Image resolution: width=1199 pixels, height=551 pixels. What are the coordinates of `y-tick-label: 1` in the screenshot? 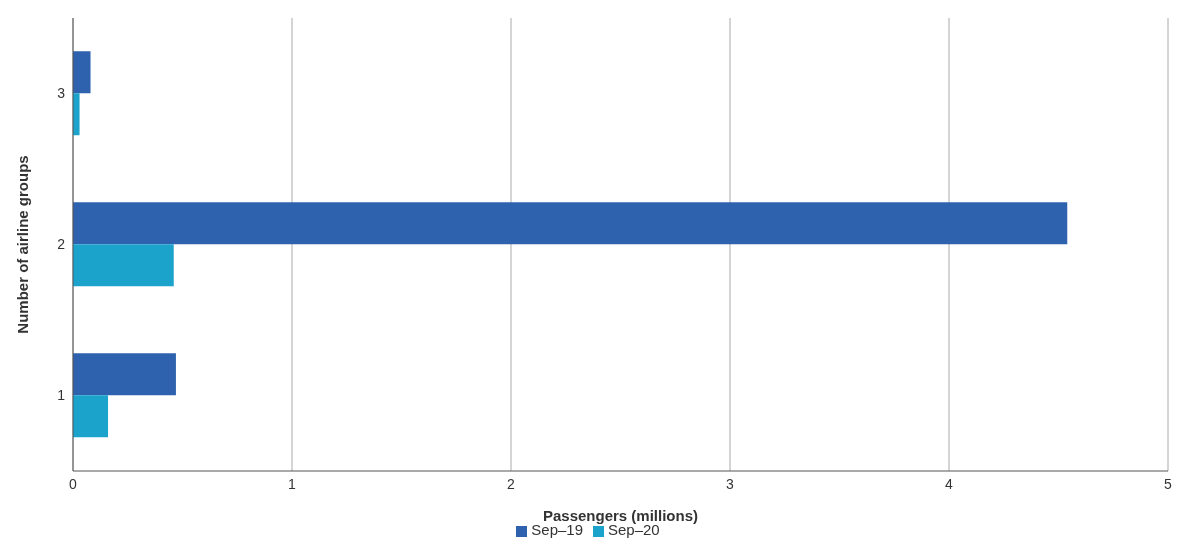 It's located at (61, 395).